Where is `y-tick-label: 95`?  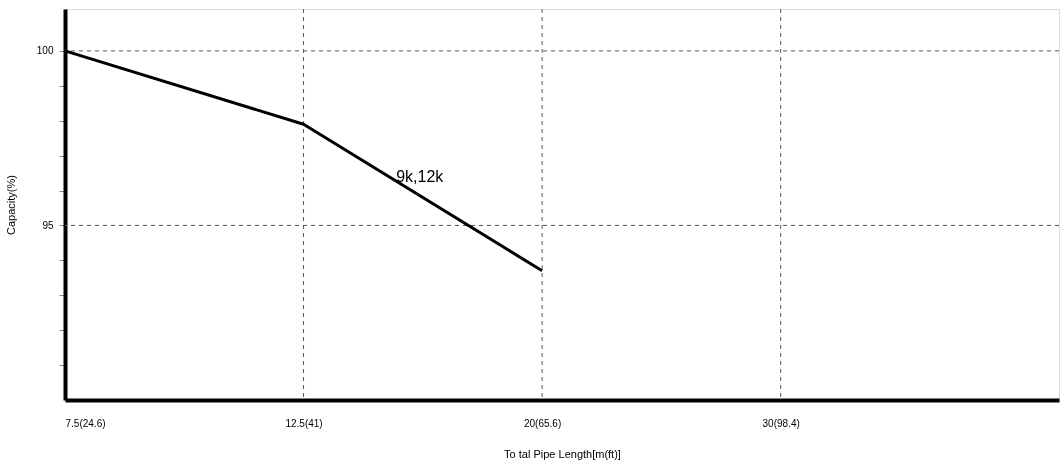 y-tick-label: 95 is located at coordinates (48, 225).